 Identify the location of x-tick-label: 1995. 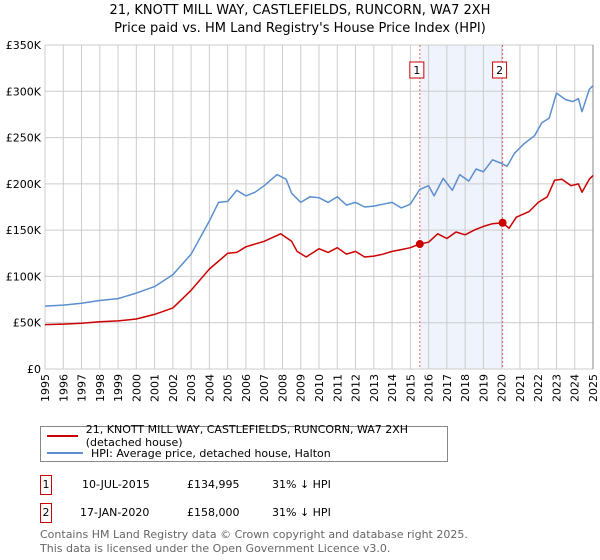
(45, 388).